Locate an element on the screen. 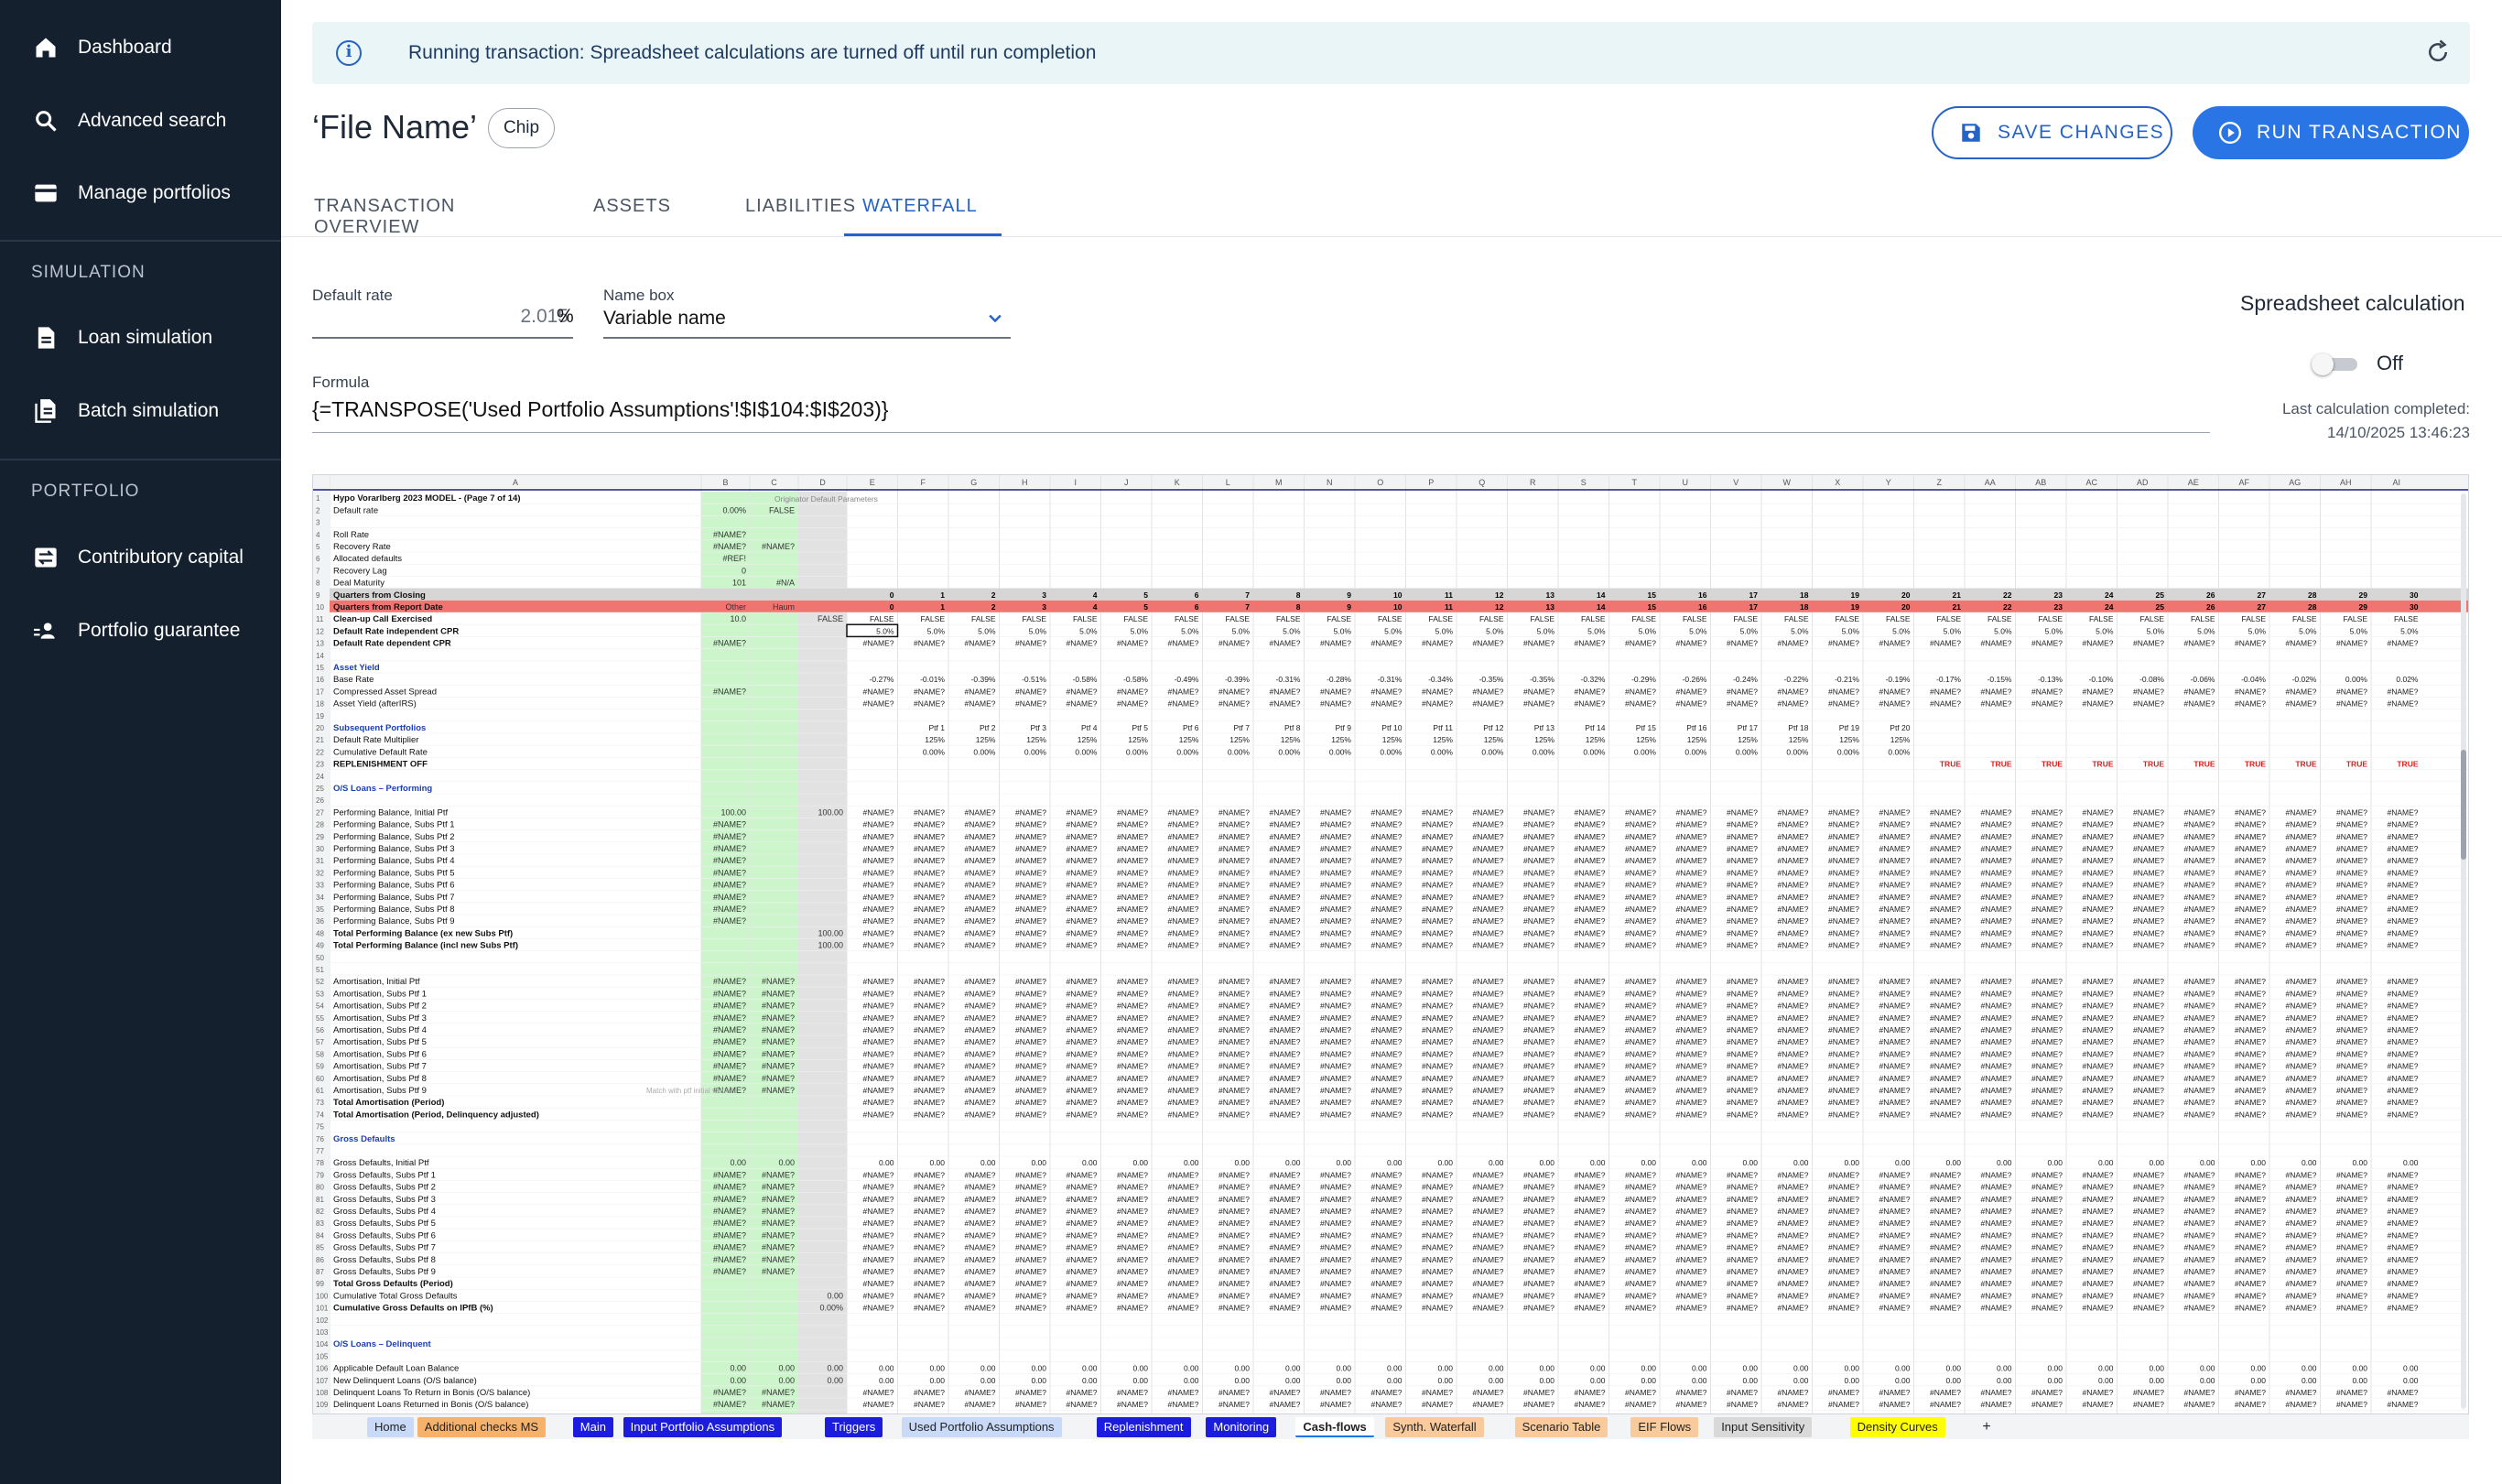 Image resolution: width=2502 pixels, height=1484 pixels. sheet-tab: Cash-flows is located at coordinates (1335, 1427).